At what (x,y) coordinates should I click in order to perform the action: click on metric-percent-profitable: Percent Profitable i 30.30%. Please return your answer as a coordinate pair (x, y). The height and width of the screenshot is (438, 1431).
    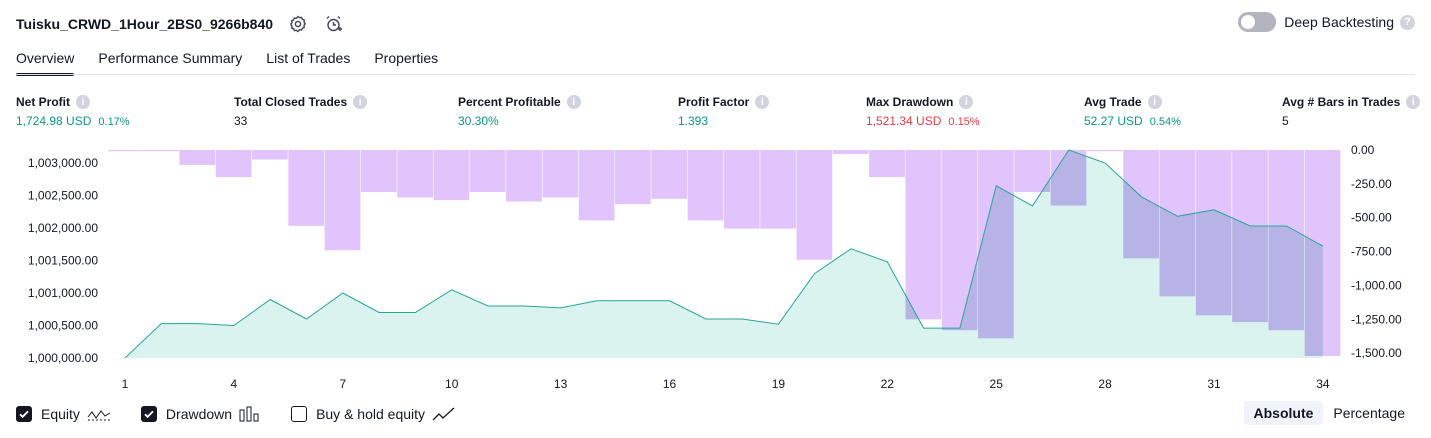
    Looking at the image, I should click on (519, 112).